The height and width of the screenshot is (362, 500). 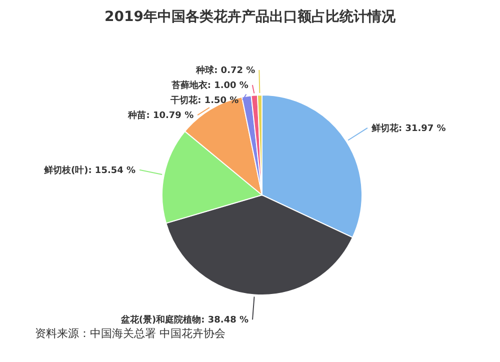 What do you see at coordinates (408, 128) in the screenshot?
I see `slice-label: 鲜切花: 31.97 %` at bounding box center [408, 128].